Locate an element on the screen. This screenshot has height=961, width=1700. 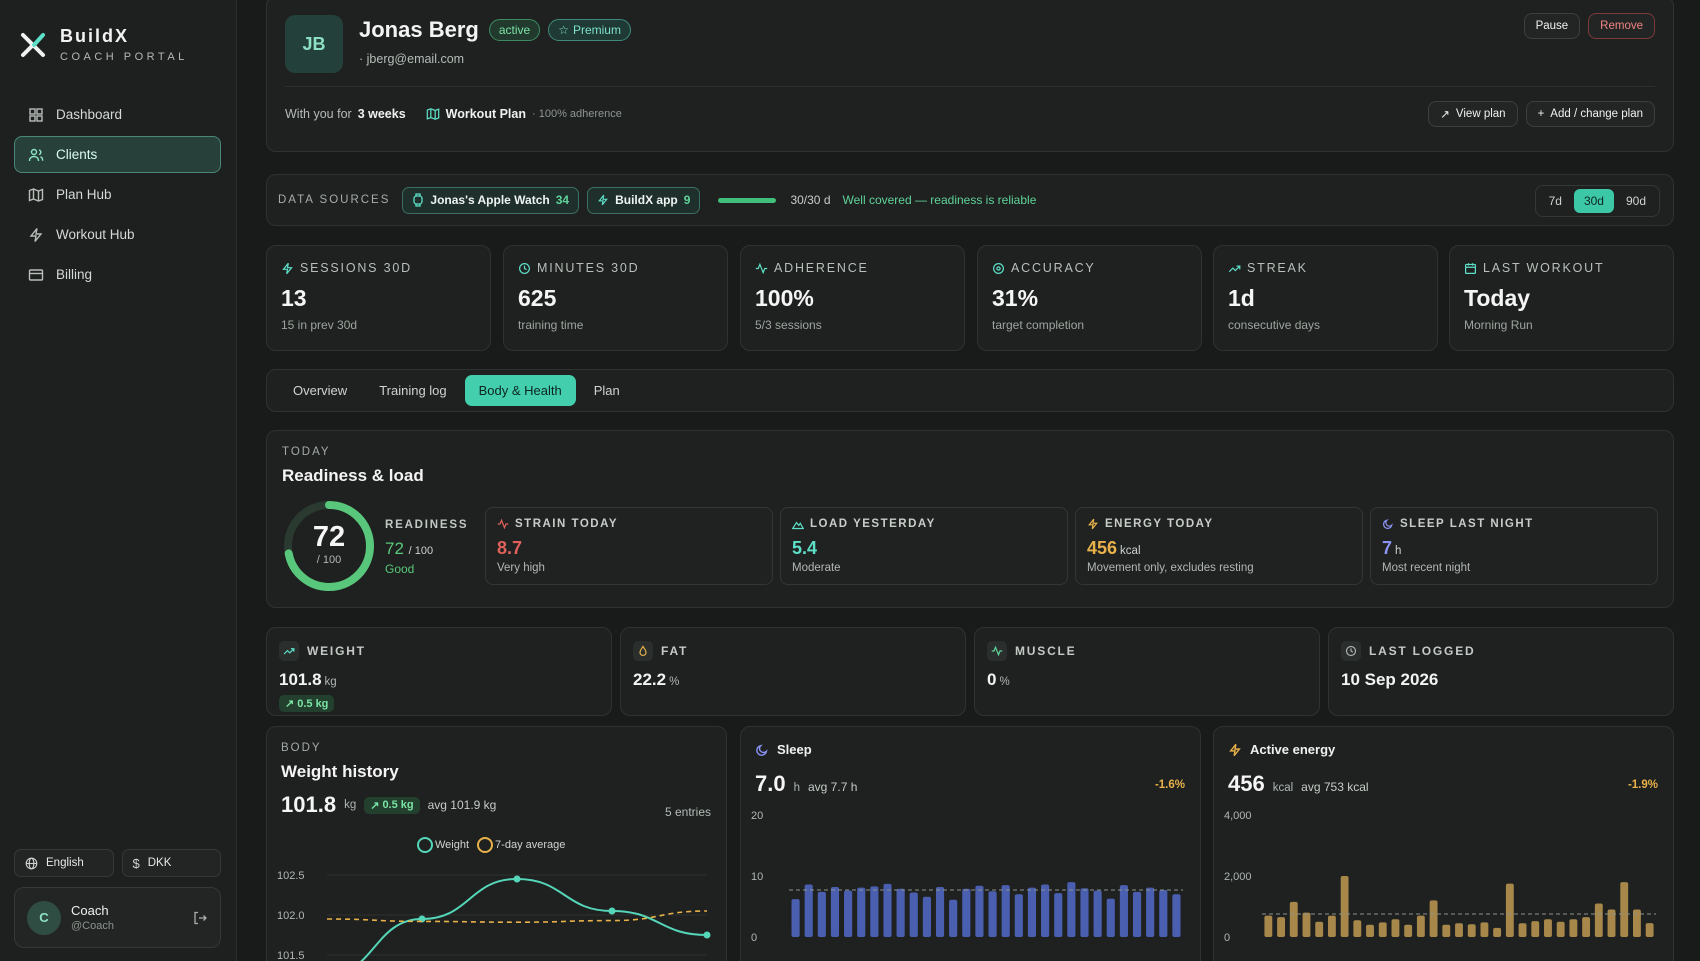
avatar: JB is located at coordinates (314, 44).